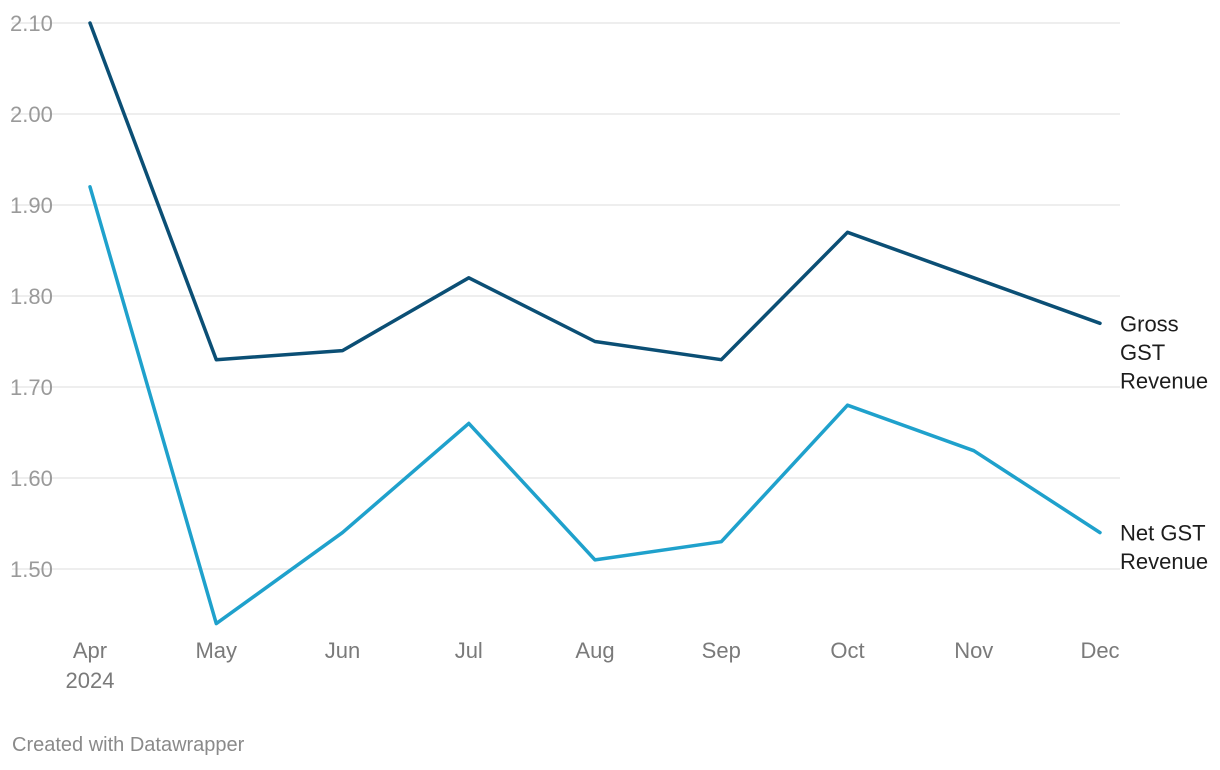 The height and width of the screenshot is (770, 1220). Describe the element at coordinates (1142, 352) in the screenshot. I see `series-label-line: GST` at that location.